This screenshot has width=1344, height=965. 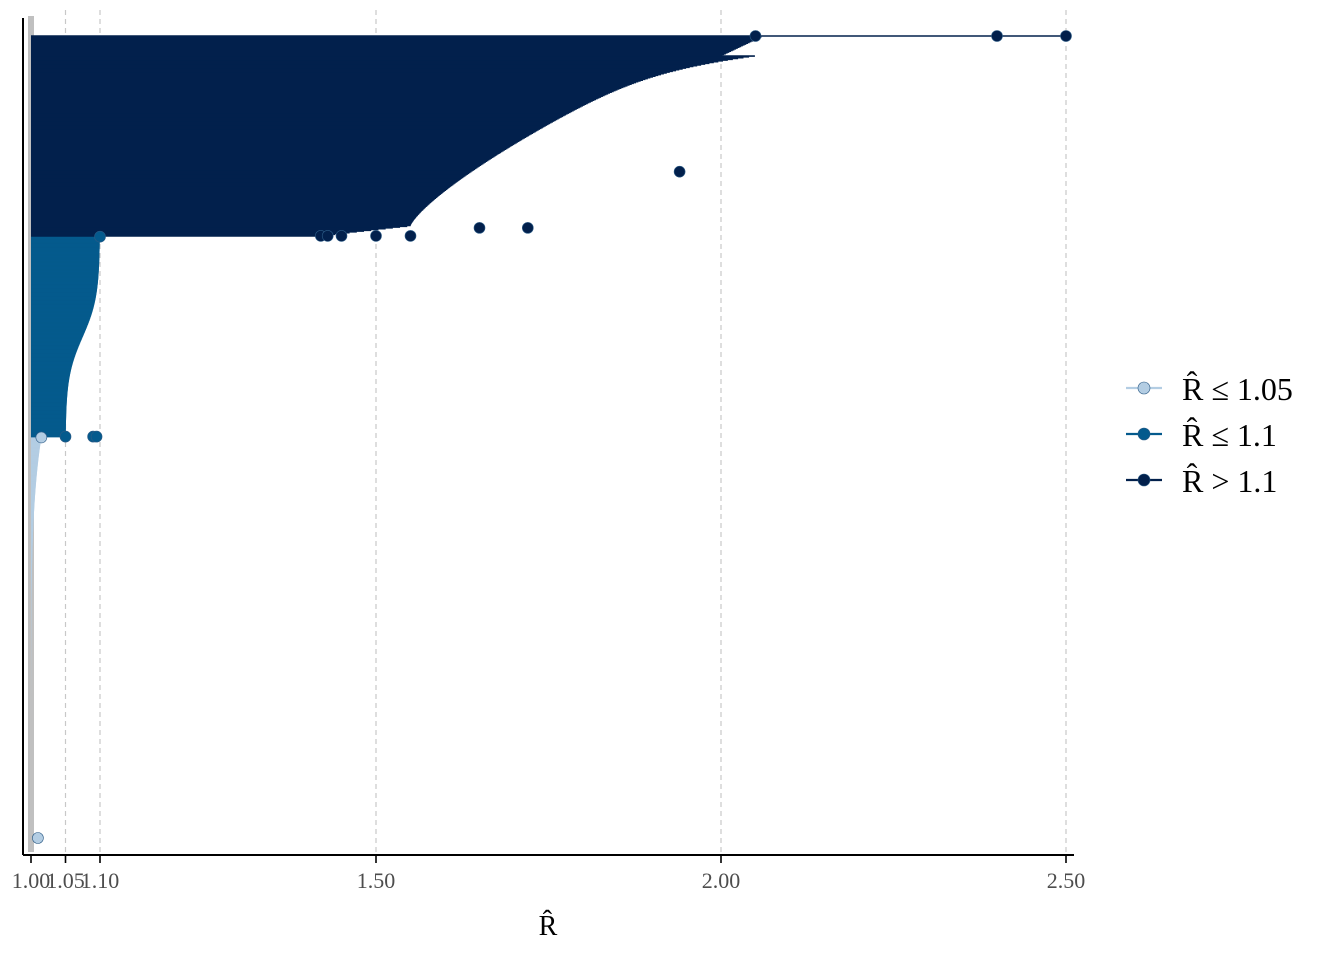 What do you see at coordinates (997, 36) in the screenshot?
I see `point-rhat-2.4` at bounding box center [997, 36].